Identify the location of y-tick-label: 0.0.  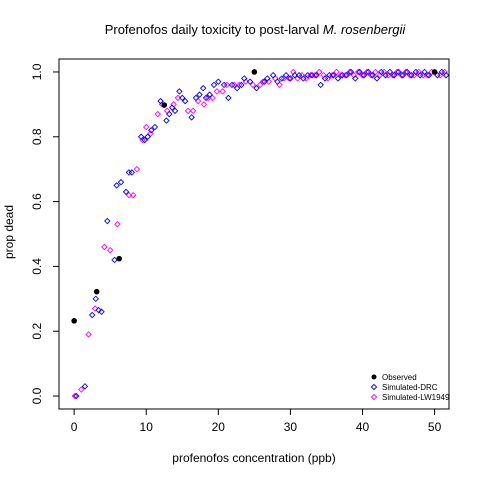
(37, 395).